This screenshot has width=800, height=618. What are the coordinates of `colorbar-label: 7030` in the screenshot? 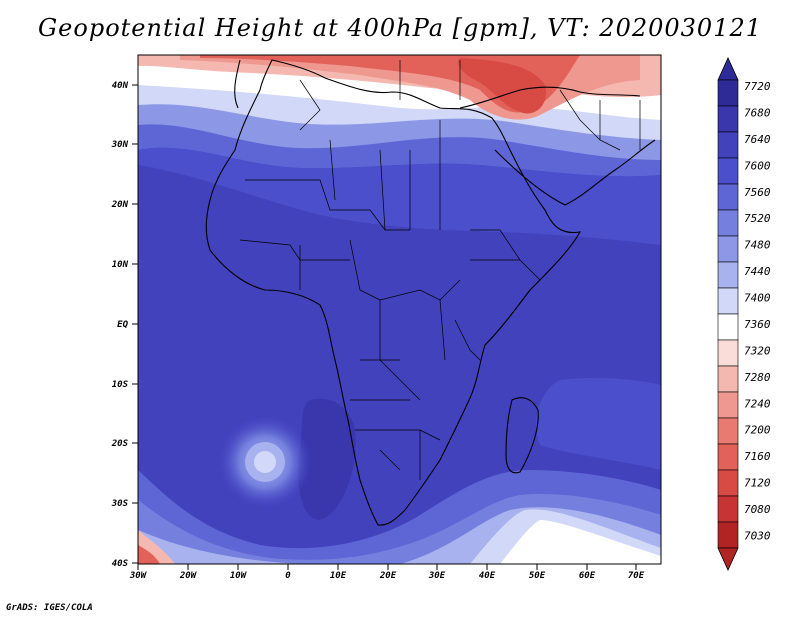 It's located at (757, 535).